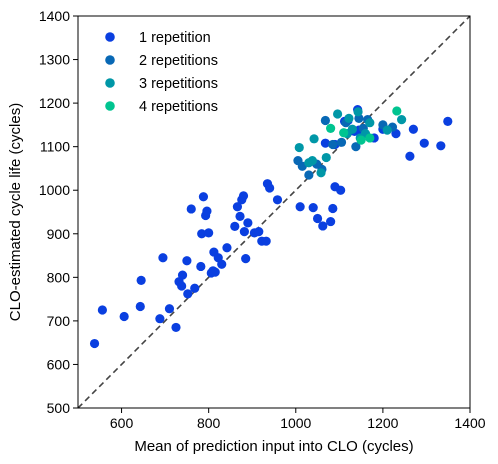 This screenshot has width=498, height=464. Describe the element at coordinates (54, 190) in the screenshot. I see `y-tick-label: 1000` at that location.